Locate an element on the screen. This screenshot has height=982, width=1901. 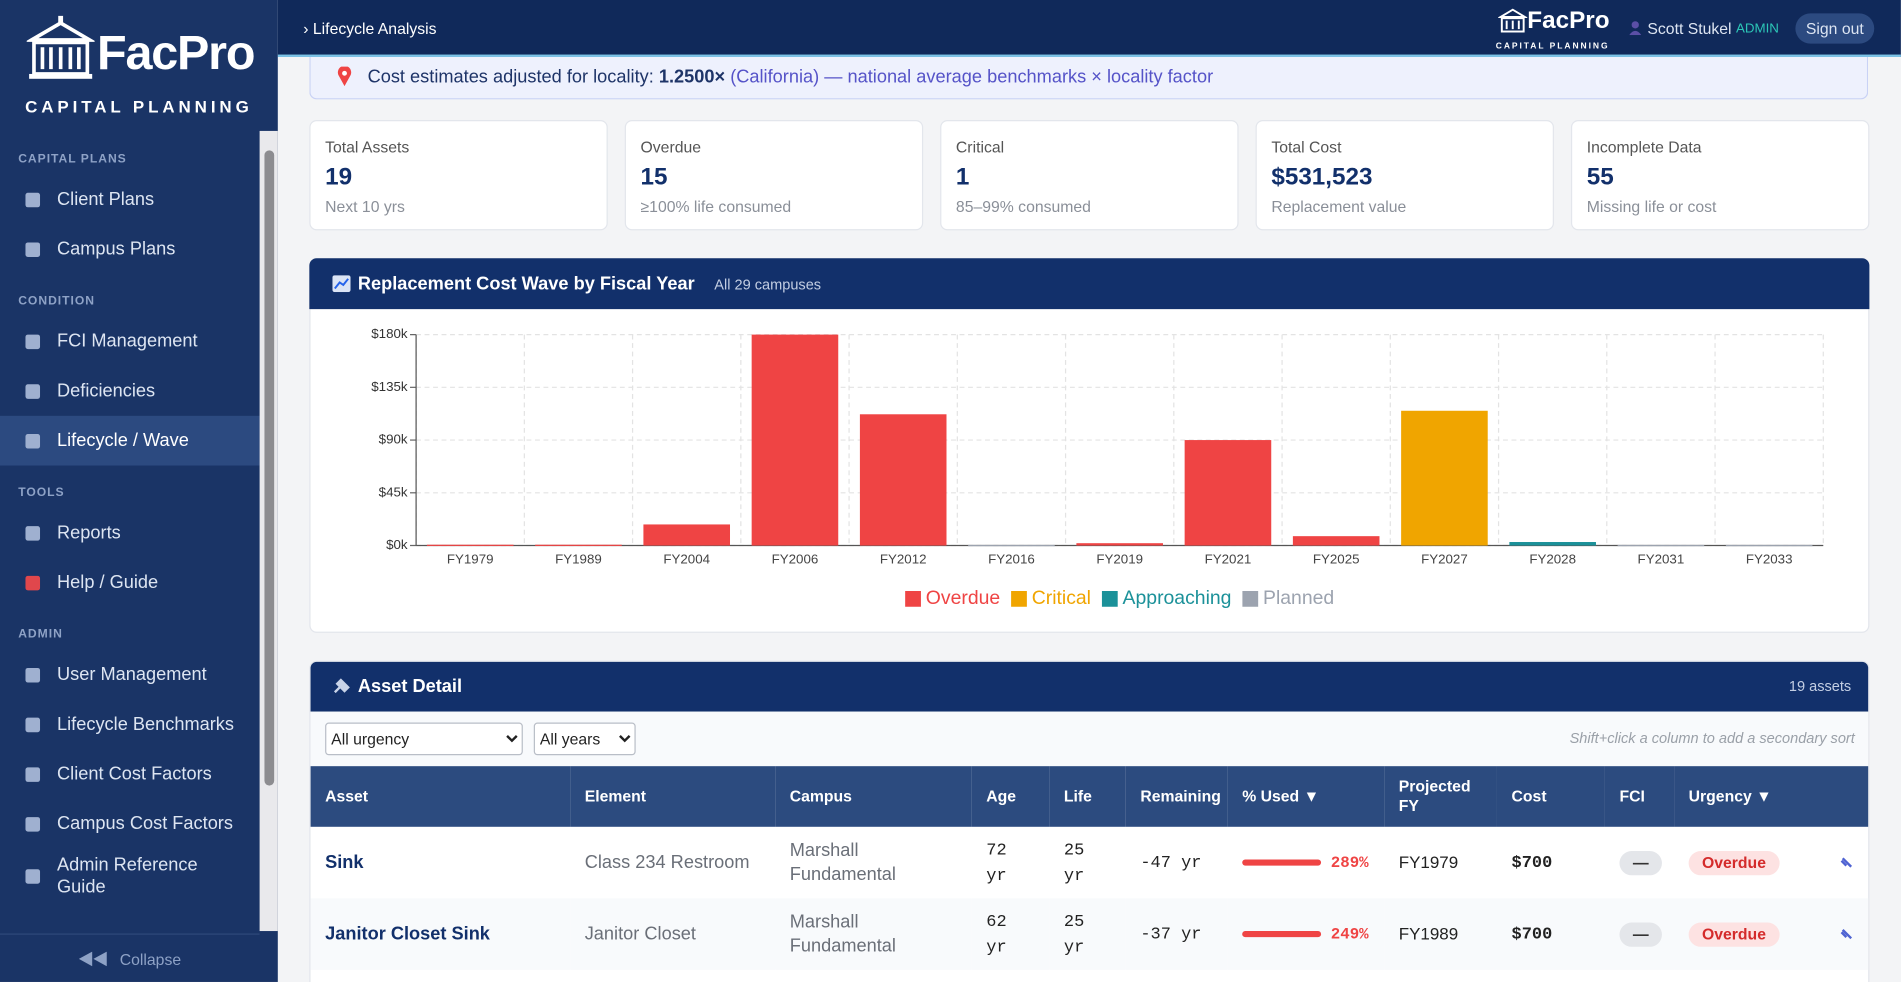
asset-name: Janitor Closet Sink is located at coordinates (407, 933).